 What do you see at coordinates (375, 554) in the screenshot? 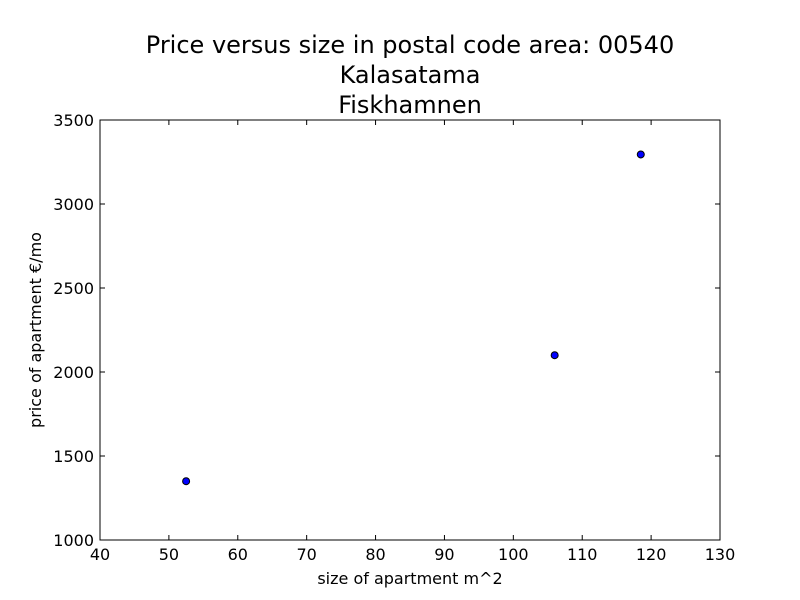
I see `x-tick-label: 80` at bounding box center [375, 554].